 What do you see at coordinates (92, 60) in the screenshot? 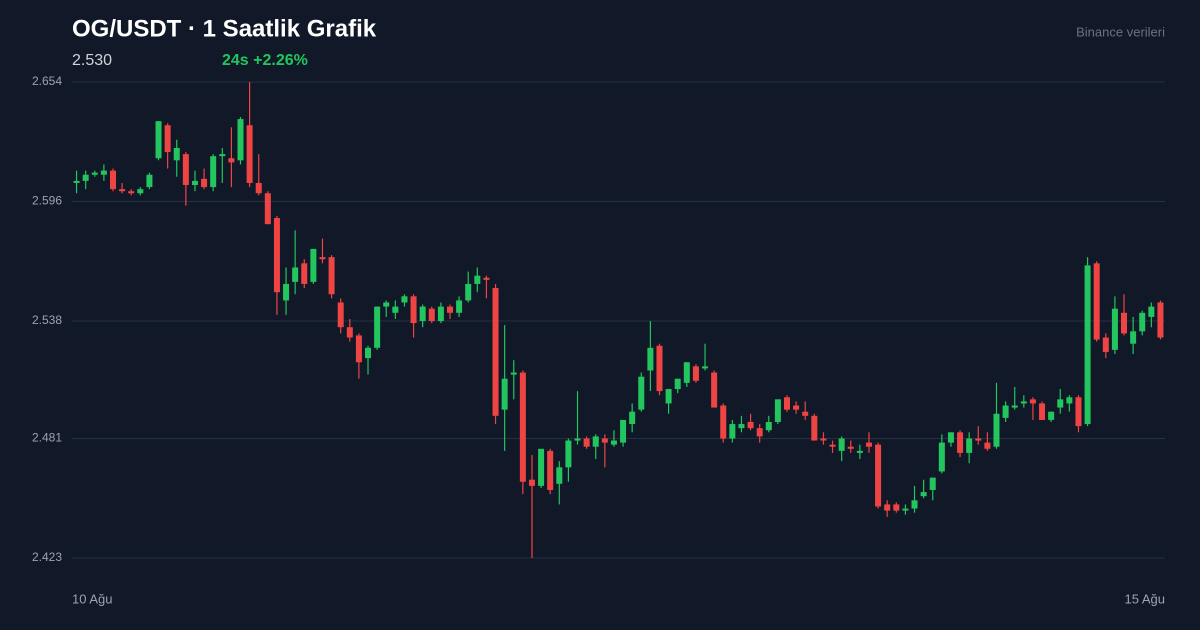
I see `current-price: 2.530` at bounding box center [92, 60].